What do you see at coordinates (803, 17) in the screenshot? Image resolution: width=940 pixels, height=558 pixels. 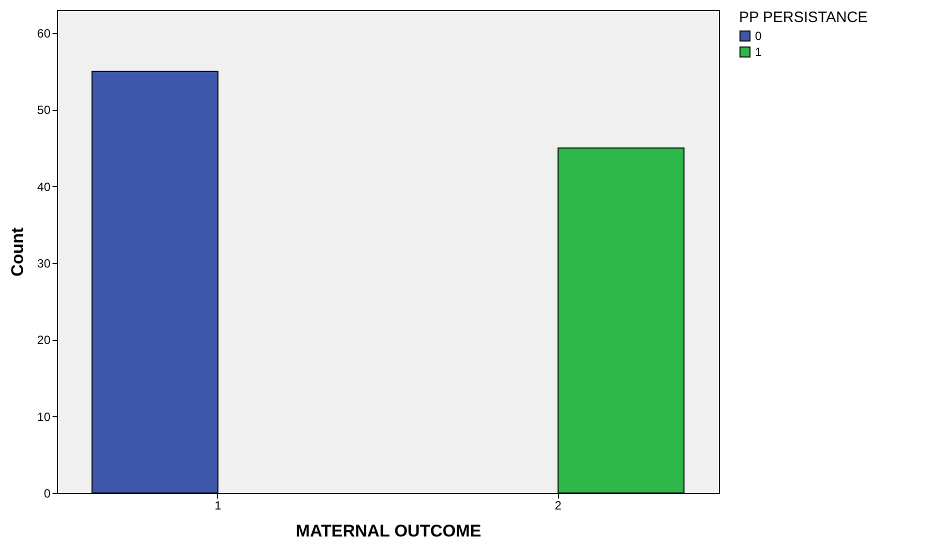 I see `legend-title: PP PERSISTANCE` at bounding box center [803, 17].